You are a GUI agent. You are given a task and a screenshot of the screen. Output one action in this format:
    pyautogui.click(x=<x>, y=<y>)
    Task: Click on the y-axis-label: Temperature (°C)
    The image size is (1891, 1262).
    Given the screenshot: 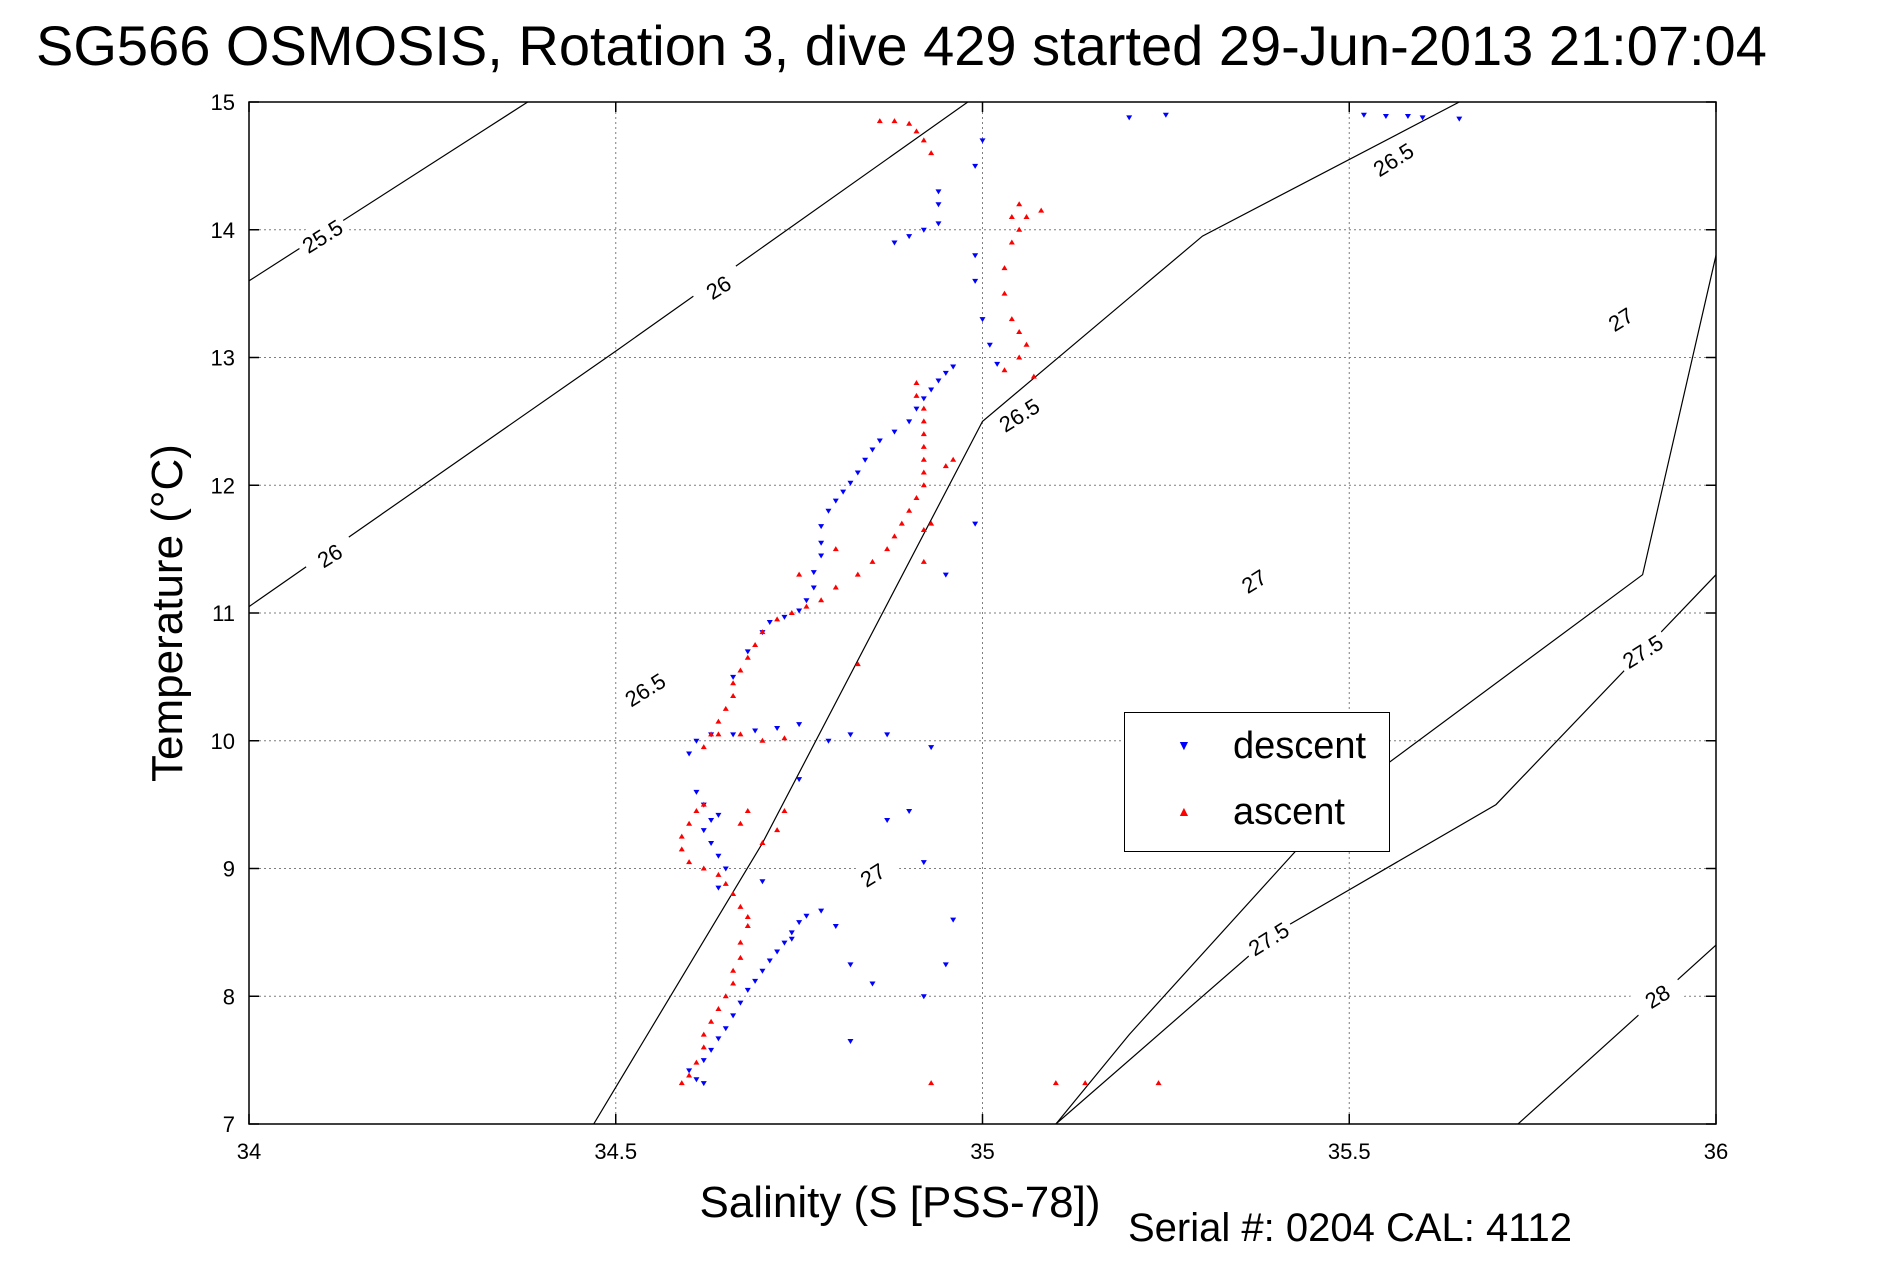 What is the action you would take?
    pyautogui.click(x=167, y=613)
    